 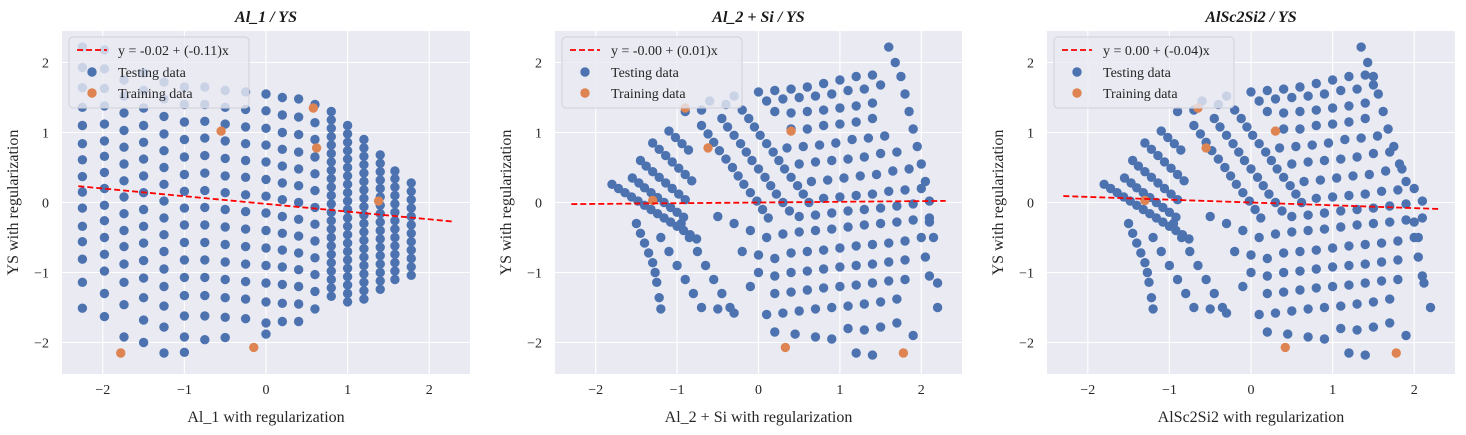 I want to click on legend-frame, so click(x=652, y=72).